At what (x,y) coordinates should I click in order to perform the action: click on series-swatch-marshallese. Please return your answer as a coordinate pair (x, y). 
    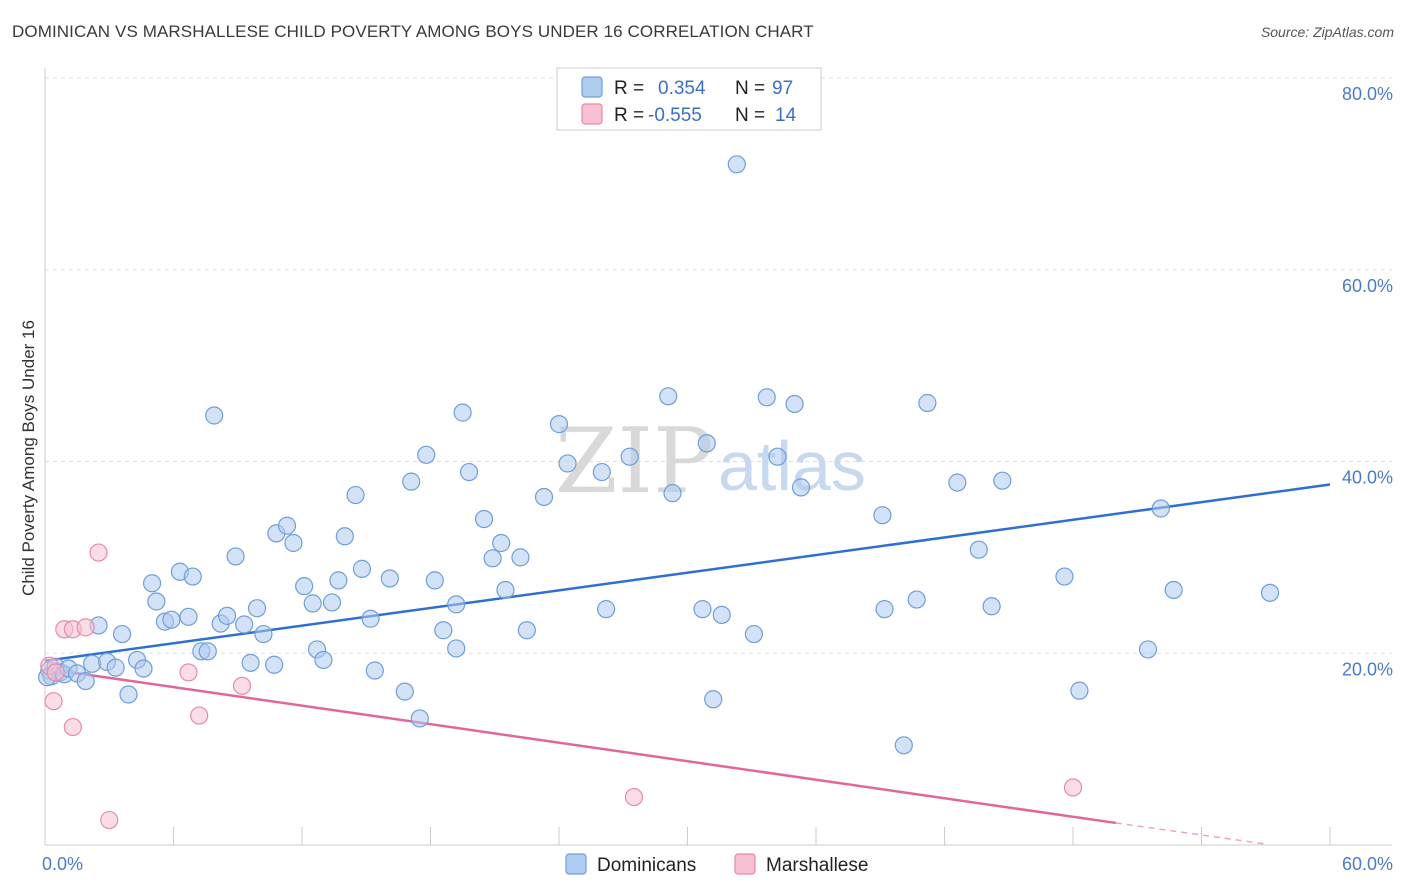
    Looking at the image, I should click on (745, 864).